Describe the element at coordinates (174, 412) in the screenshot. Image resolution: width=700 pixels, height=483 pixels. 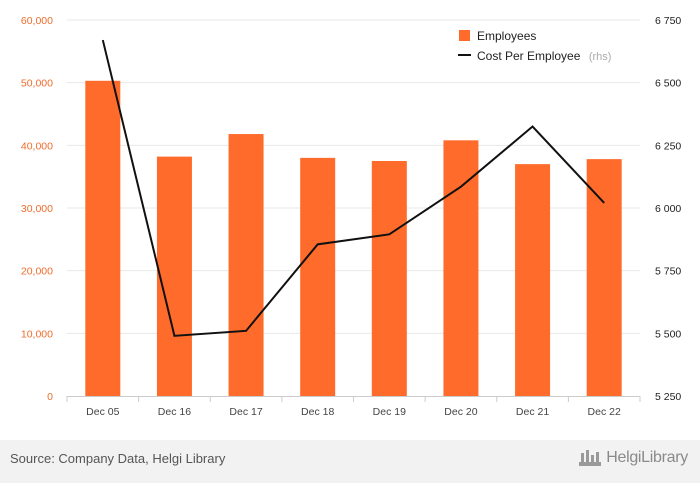
I see `x-tick-label: Dec 16` at that location.